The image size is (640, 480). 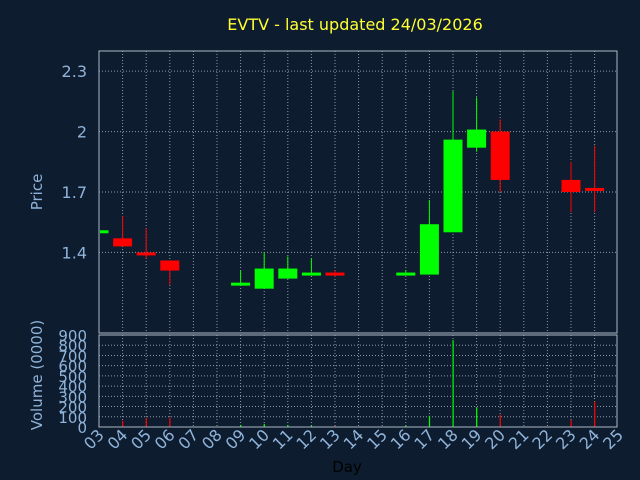 What do you see at coordinates (72, 356) in the screenshot?
I see `volume-y-tick: 700` at bounding box center [72, 356].